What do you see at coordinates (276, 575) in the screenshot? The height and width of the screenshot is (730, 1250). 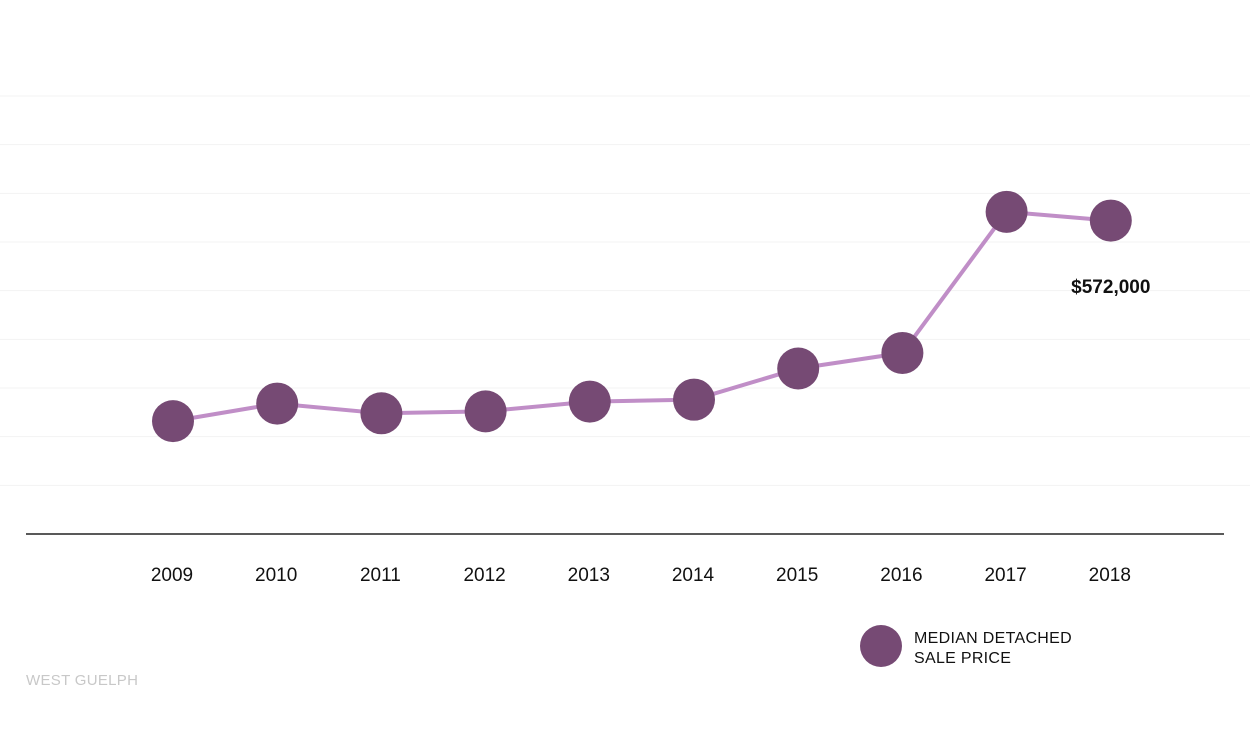 I see `x-tick-label: 2010` at bounding box center [276, 575].